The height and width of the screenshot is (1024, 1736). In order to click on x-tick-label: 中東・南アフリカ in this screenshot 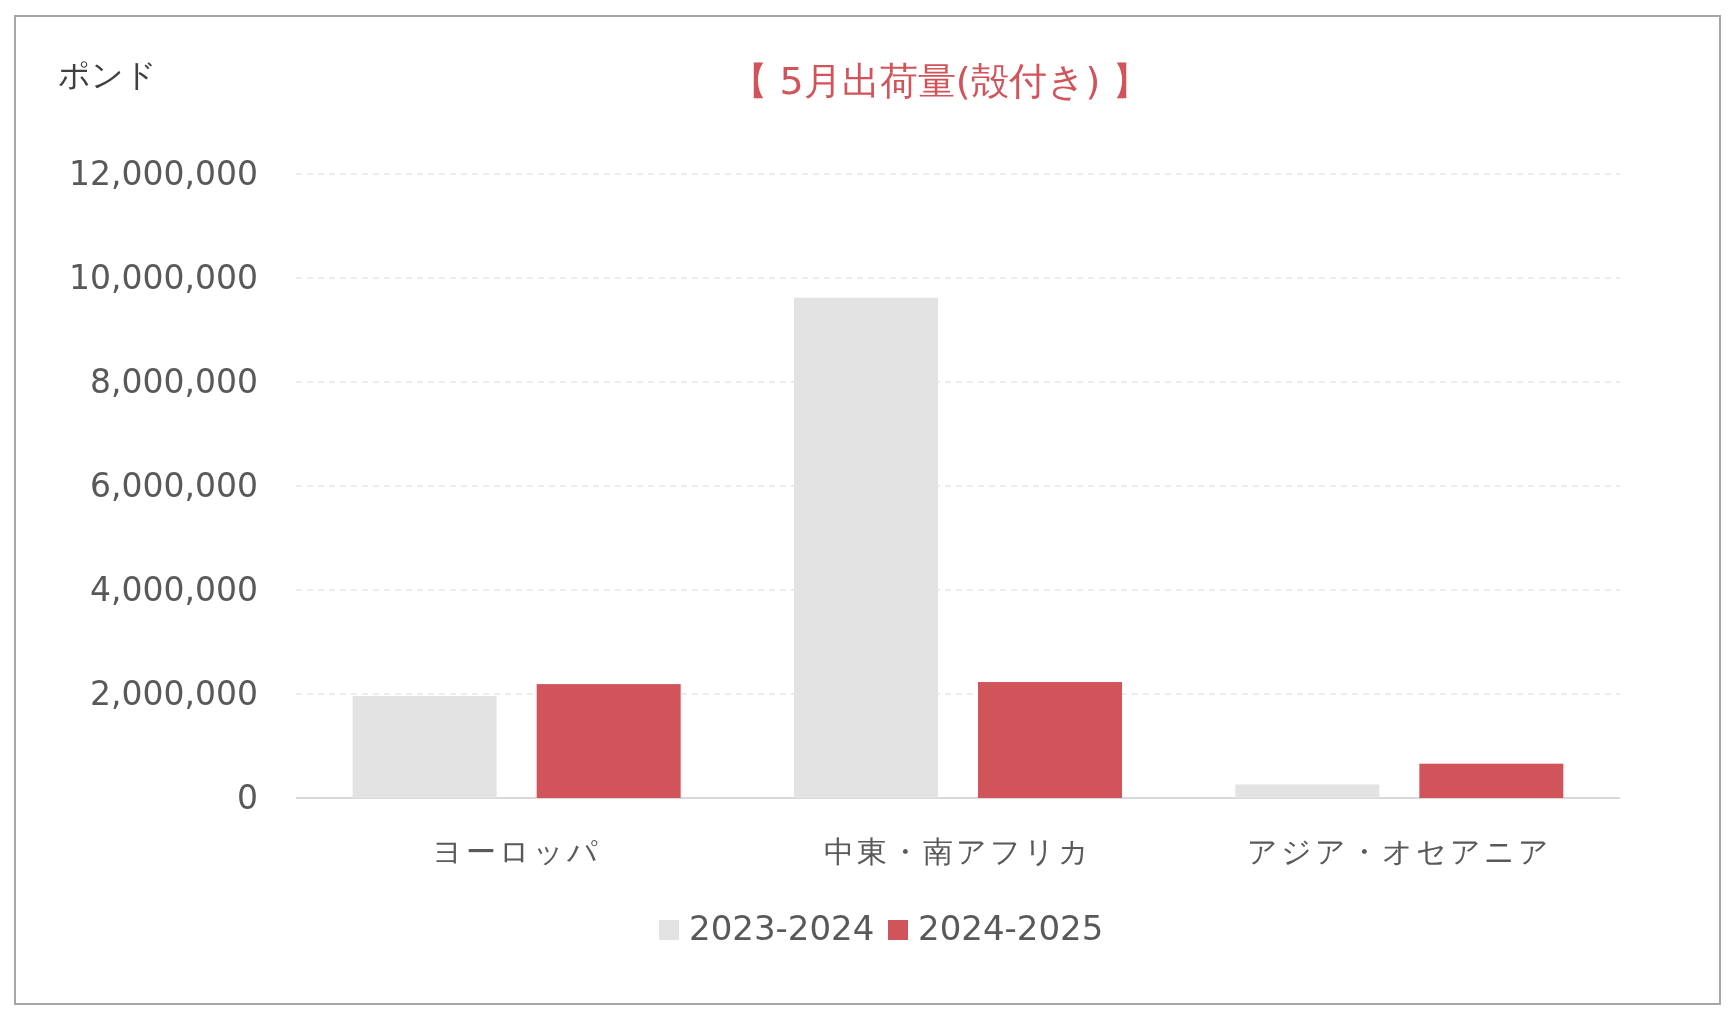, I will do `click(958, 851)`.